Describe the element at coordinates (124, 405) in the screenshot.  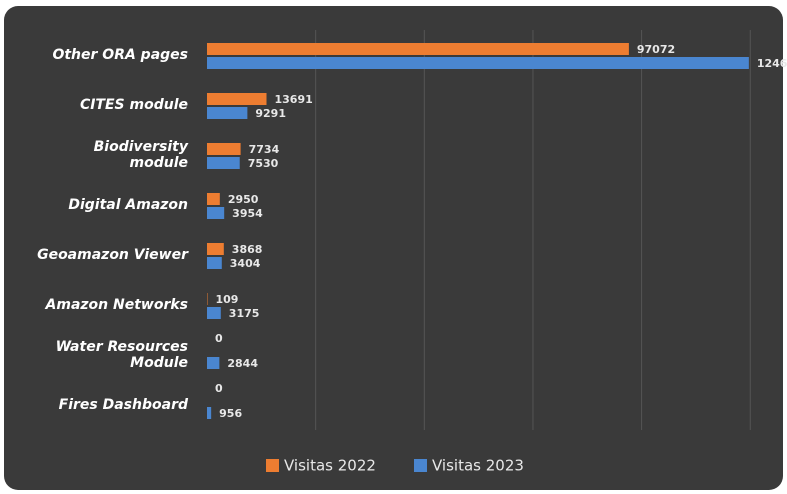
I see `category-label: Fires Dashboard` at that location.